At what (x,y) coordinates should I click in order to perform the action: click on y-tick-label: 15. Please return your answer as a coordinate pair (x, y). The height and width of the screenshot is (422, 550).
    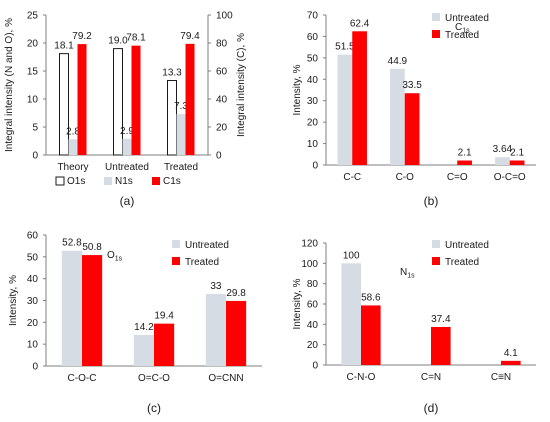
    Looking at the image, I should click on (33, 72).